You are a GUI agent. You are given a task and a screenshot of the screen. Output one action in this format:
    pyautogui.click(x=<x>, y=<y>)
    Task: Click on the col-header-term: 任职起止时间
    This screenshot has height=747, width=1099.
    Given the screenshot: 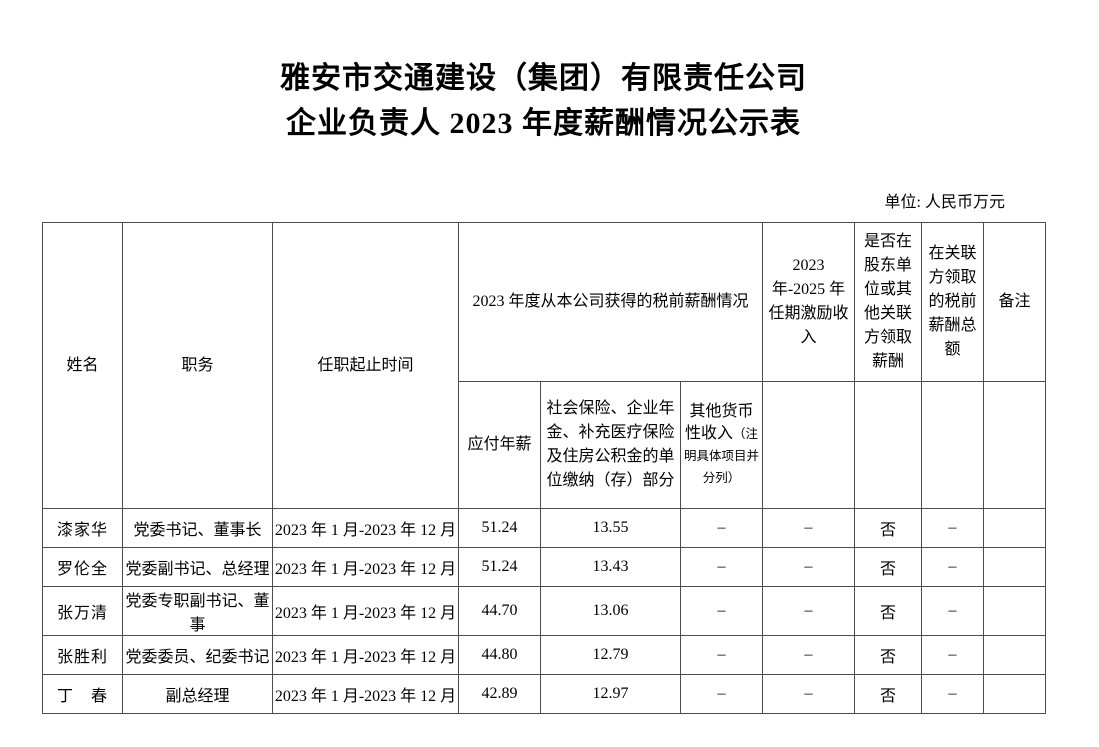 What is the action you would take?
    pyautogui.click(x=365, y=365)
    